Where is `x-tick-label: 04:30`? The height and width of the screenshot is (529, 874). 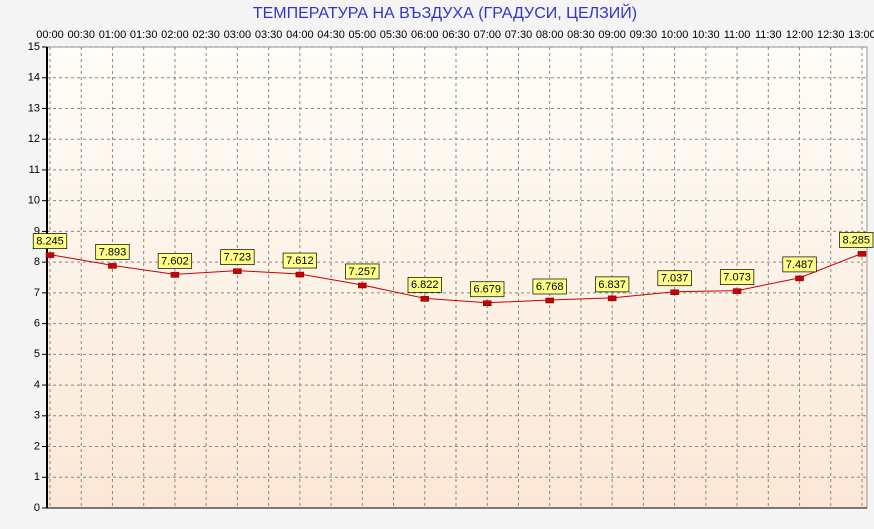
x-tick-label: 04:30 is located at coordinates (331, 35).